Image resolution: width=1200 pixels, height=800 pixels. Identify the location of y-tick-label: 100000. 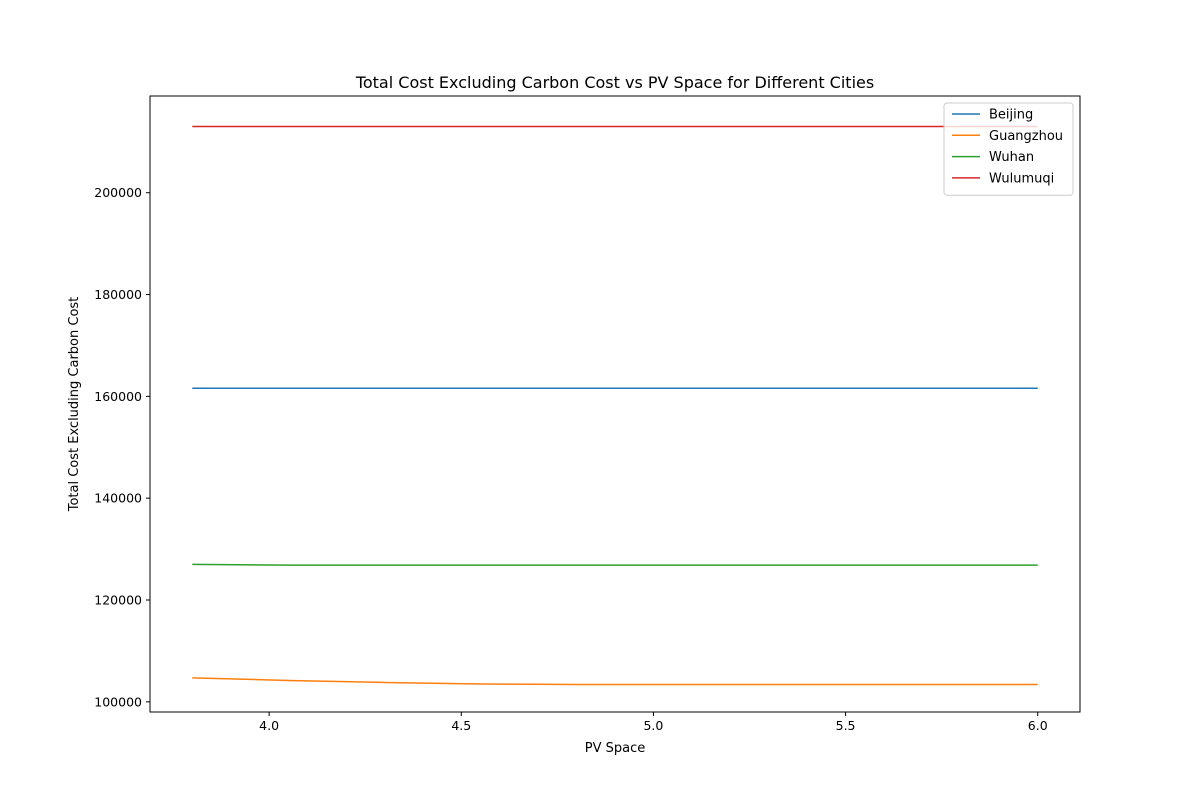
(118, 701).